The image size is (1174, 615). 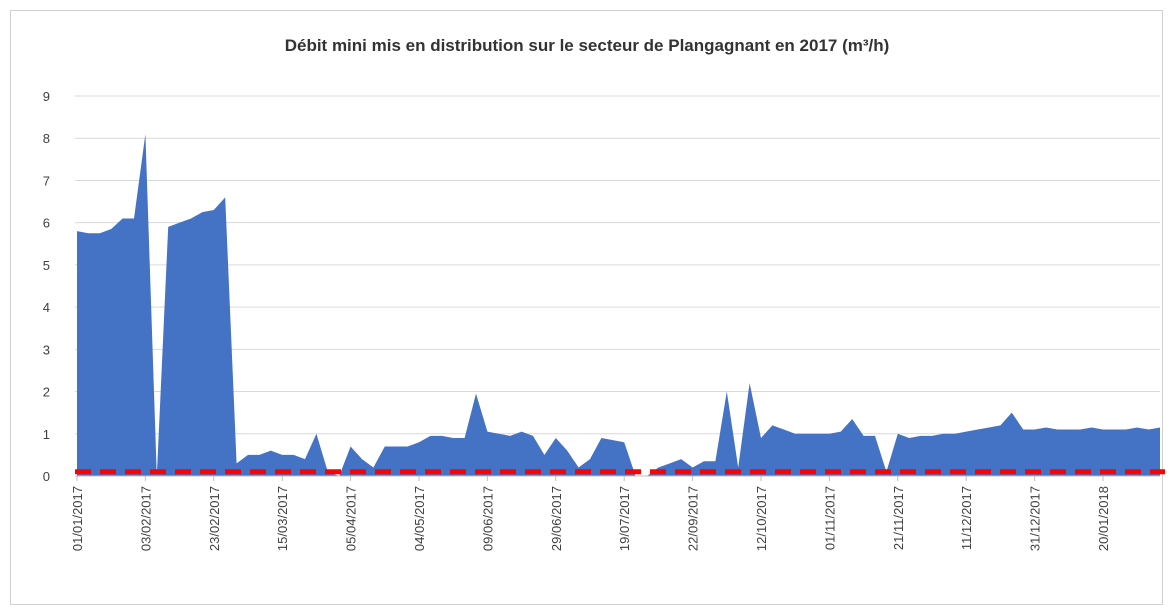 What do you see at coordinates (214, 518) in the screenshot?
I see `x-tick-label: 23/02/2017` at bounding box center [214, 518].